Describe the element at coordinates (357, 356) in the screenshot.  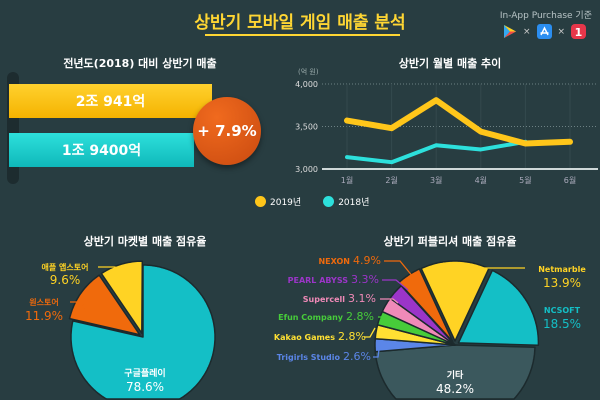
I see `slice-percent: 2.6%` at that location.